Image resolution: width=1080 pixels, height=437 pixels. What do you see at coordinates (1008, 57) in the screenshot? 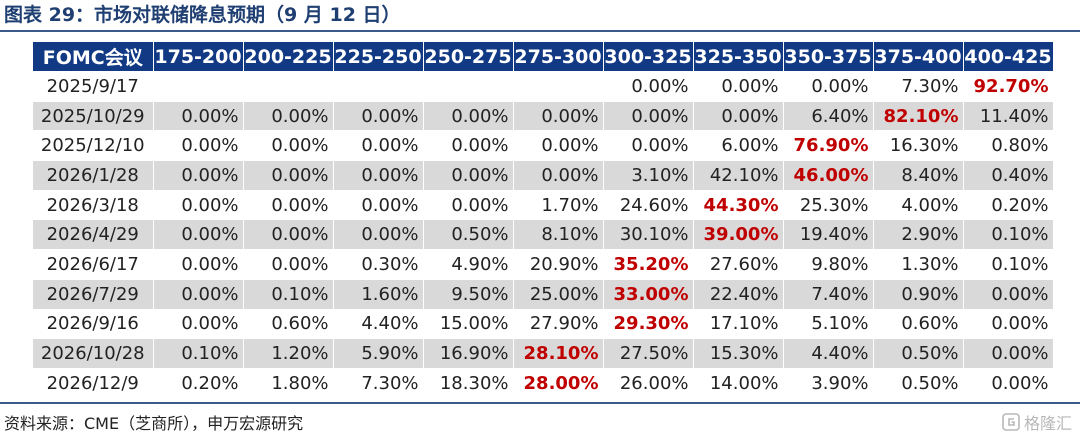
I see `header-range: 400-425` at bounding box center [1008, 57].